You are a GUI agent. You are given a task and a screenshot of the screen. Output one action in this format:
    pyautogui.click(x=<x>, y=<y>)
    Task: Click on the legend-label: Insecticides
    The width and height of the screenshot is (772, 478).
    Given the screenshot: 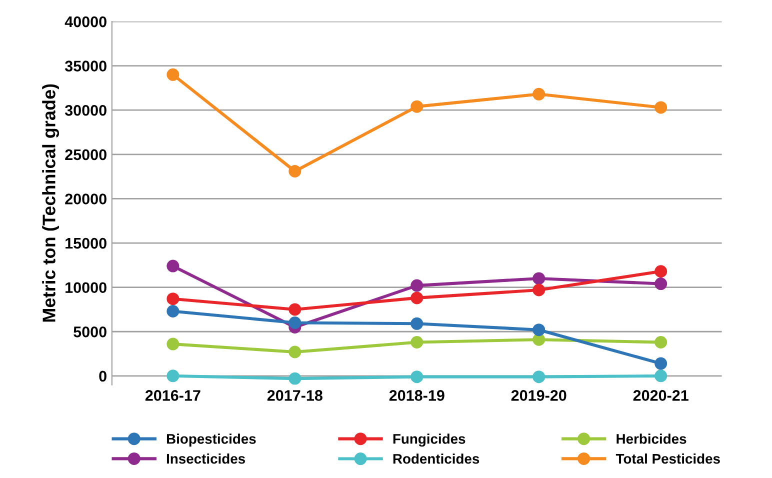 What is the action you would take?
    pyautogui.click(x=205, y=459)
    